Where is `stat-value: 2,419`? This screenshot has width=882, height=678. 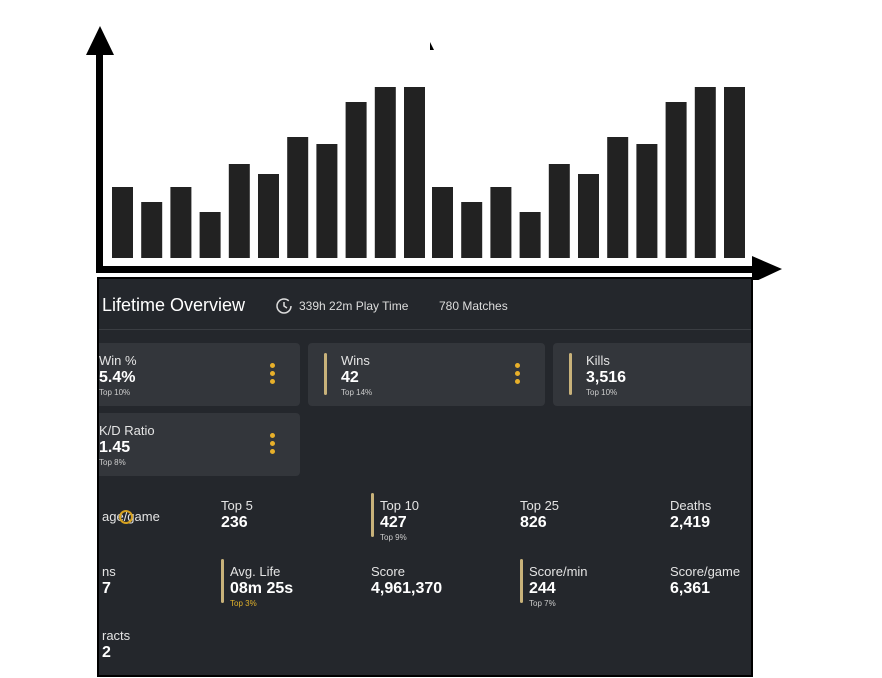 stat-value: 2,419 is located at coordinates (690, 522).